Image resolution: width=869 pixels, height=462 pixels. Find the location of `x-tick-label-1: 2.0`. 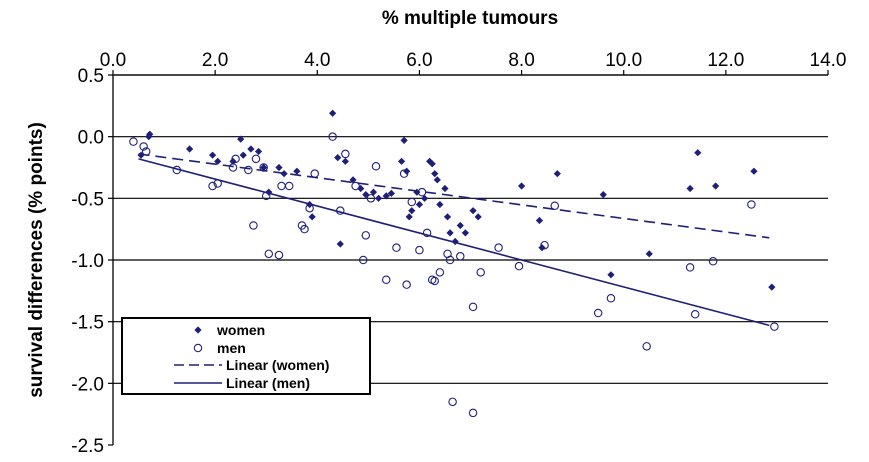

x-tick-label-1: 2.0 is located at coordinates (215, 60).